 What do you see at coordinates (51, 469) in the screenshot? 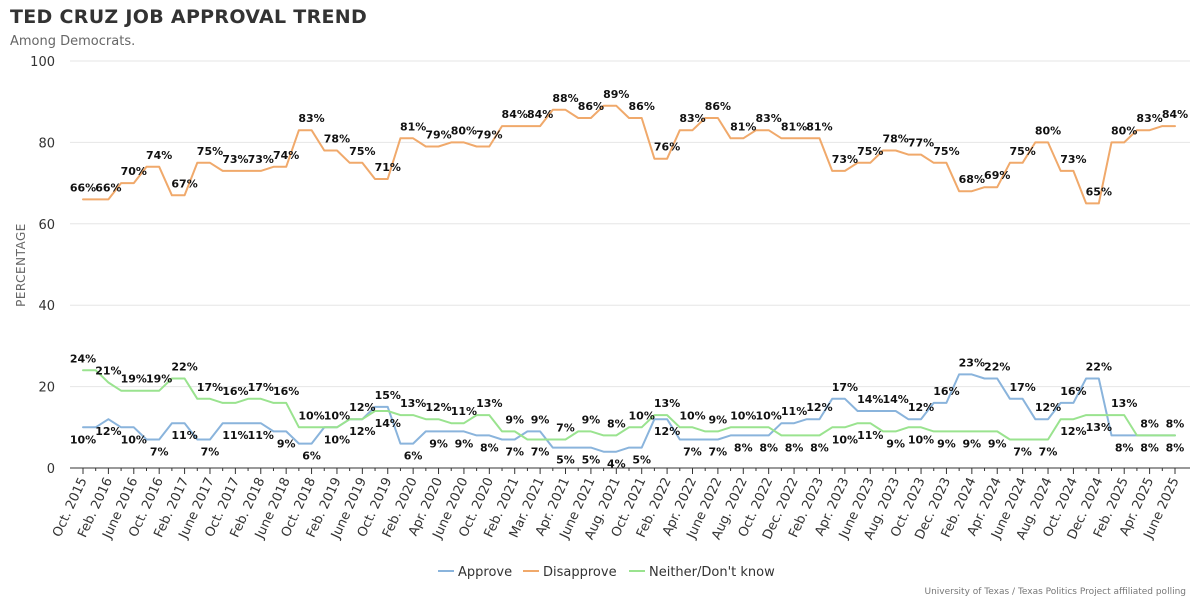
I see `y-tick-label: 0` at bounding box center [51, 469].